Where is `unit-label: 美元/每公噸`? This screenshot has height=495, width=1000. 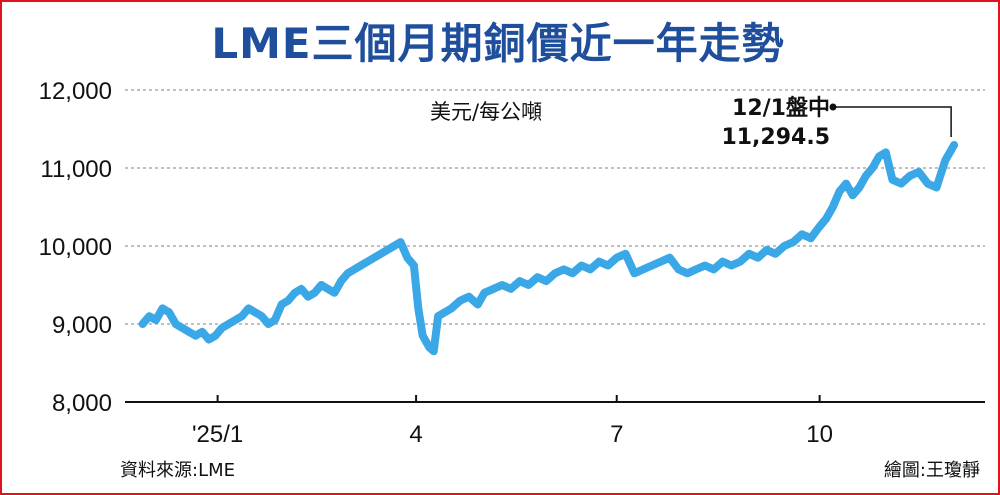
unit-label: 美元/每公噸 is located at coordinates (486, 112).